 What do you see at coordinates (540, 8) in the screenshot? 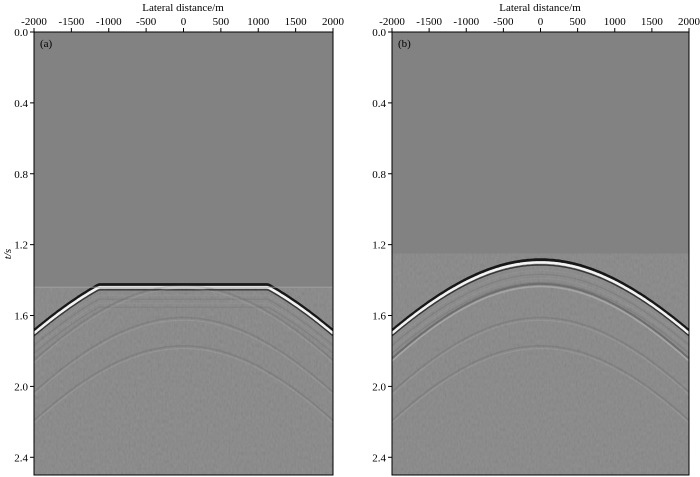
I see `panel-b-xlabel: Lateral distance/m` at bounding box center [540, 8].